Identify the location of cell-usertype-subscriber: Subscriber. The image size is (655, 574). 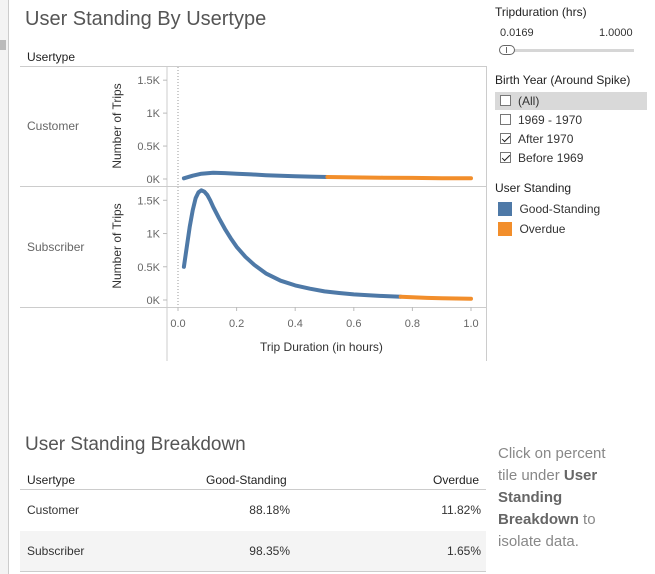
(56, 551).